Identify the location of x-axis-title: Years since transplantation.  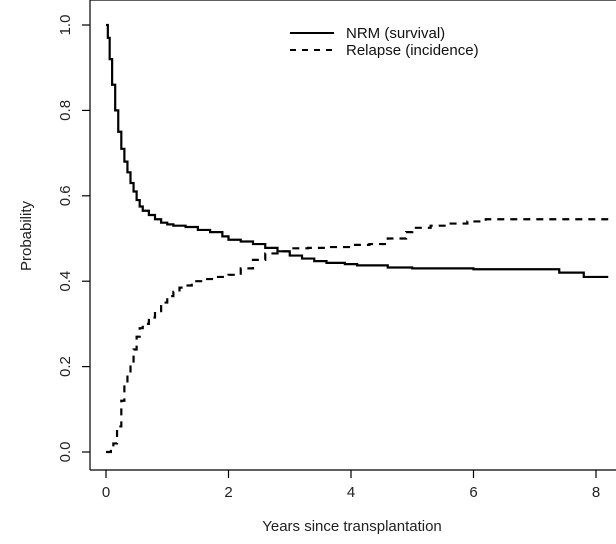
(352, 526).